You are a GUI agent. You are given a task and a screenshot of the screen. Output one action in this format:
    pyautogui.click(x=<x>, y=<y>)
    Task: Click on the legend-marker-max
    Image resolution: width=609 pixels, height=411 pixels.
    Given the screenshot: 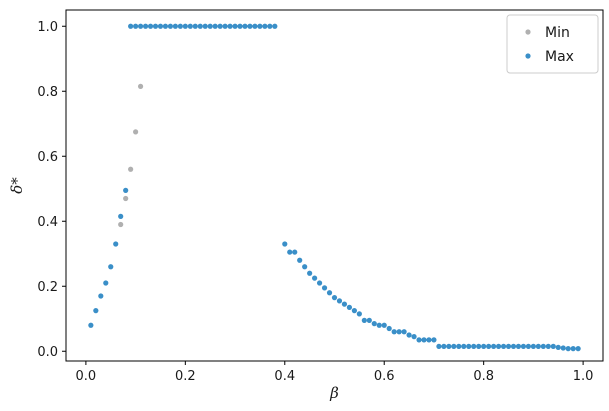 What is the action you would take?
    pyautogui.click(x=528, y=56)
    